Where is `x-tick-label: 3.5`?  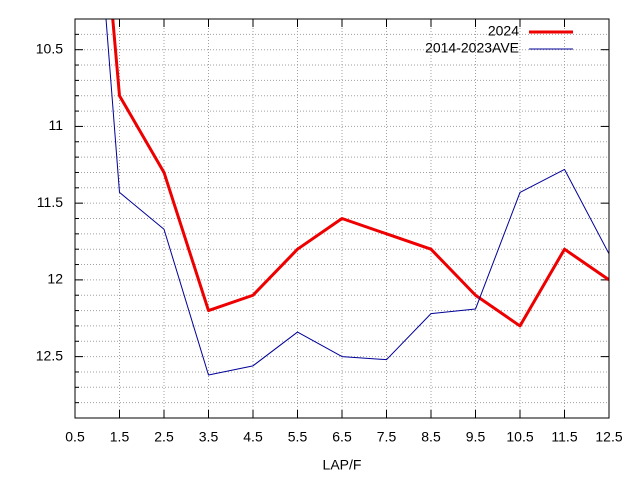 x-tick-label: 3.5 is located at coordinates (209, 437).